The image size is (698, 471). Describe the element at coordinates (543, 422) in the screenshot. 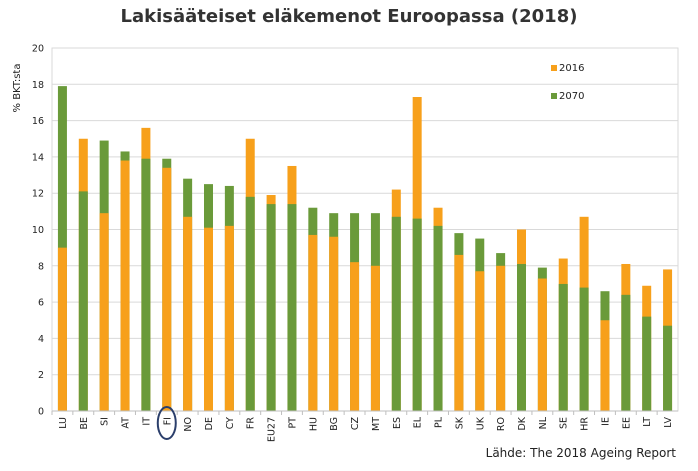

I see `x-tick-label-nl: NL` at that location.